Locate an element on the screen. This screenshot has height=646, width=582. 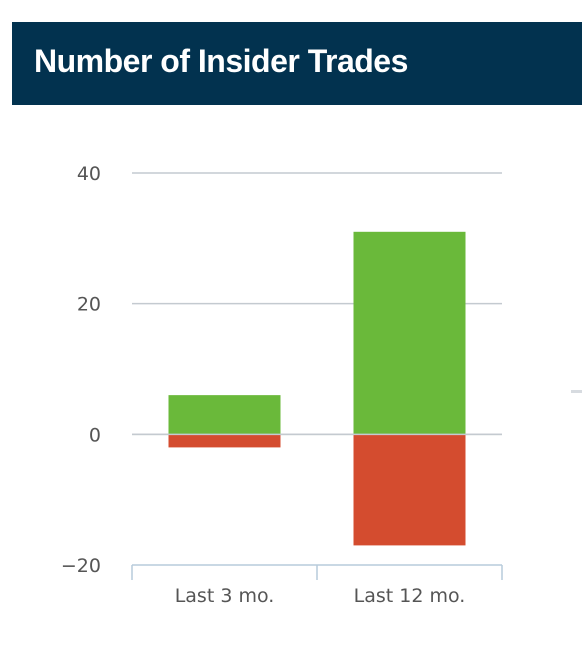
x-axis is located at coordinates (317, 572).